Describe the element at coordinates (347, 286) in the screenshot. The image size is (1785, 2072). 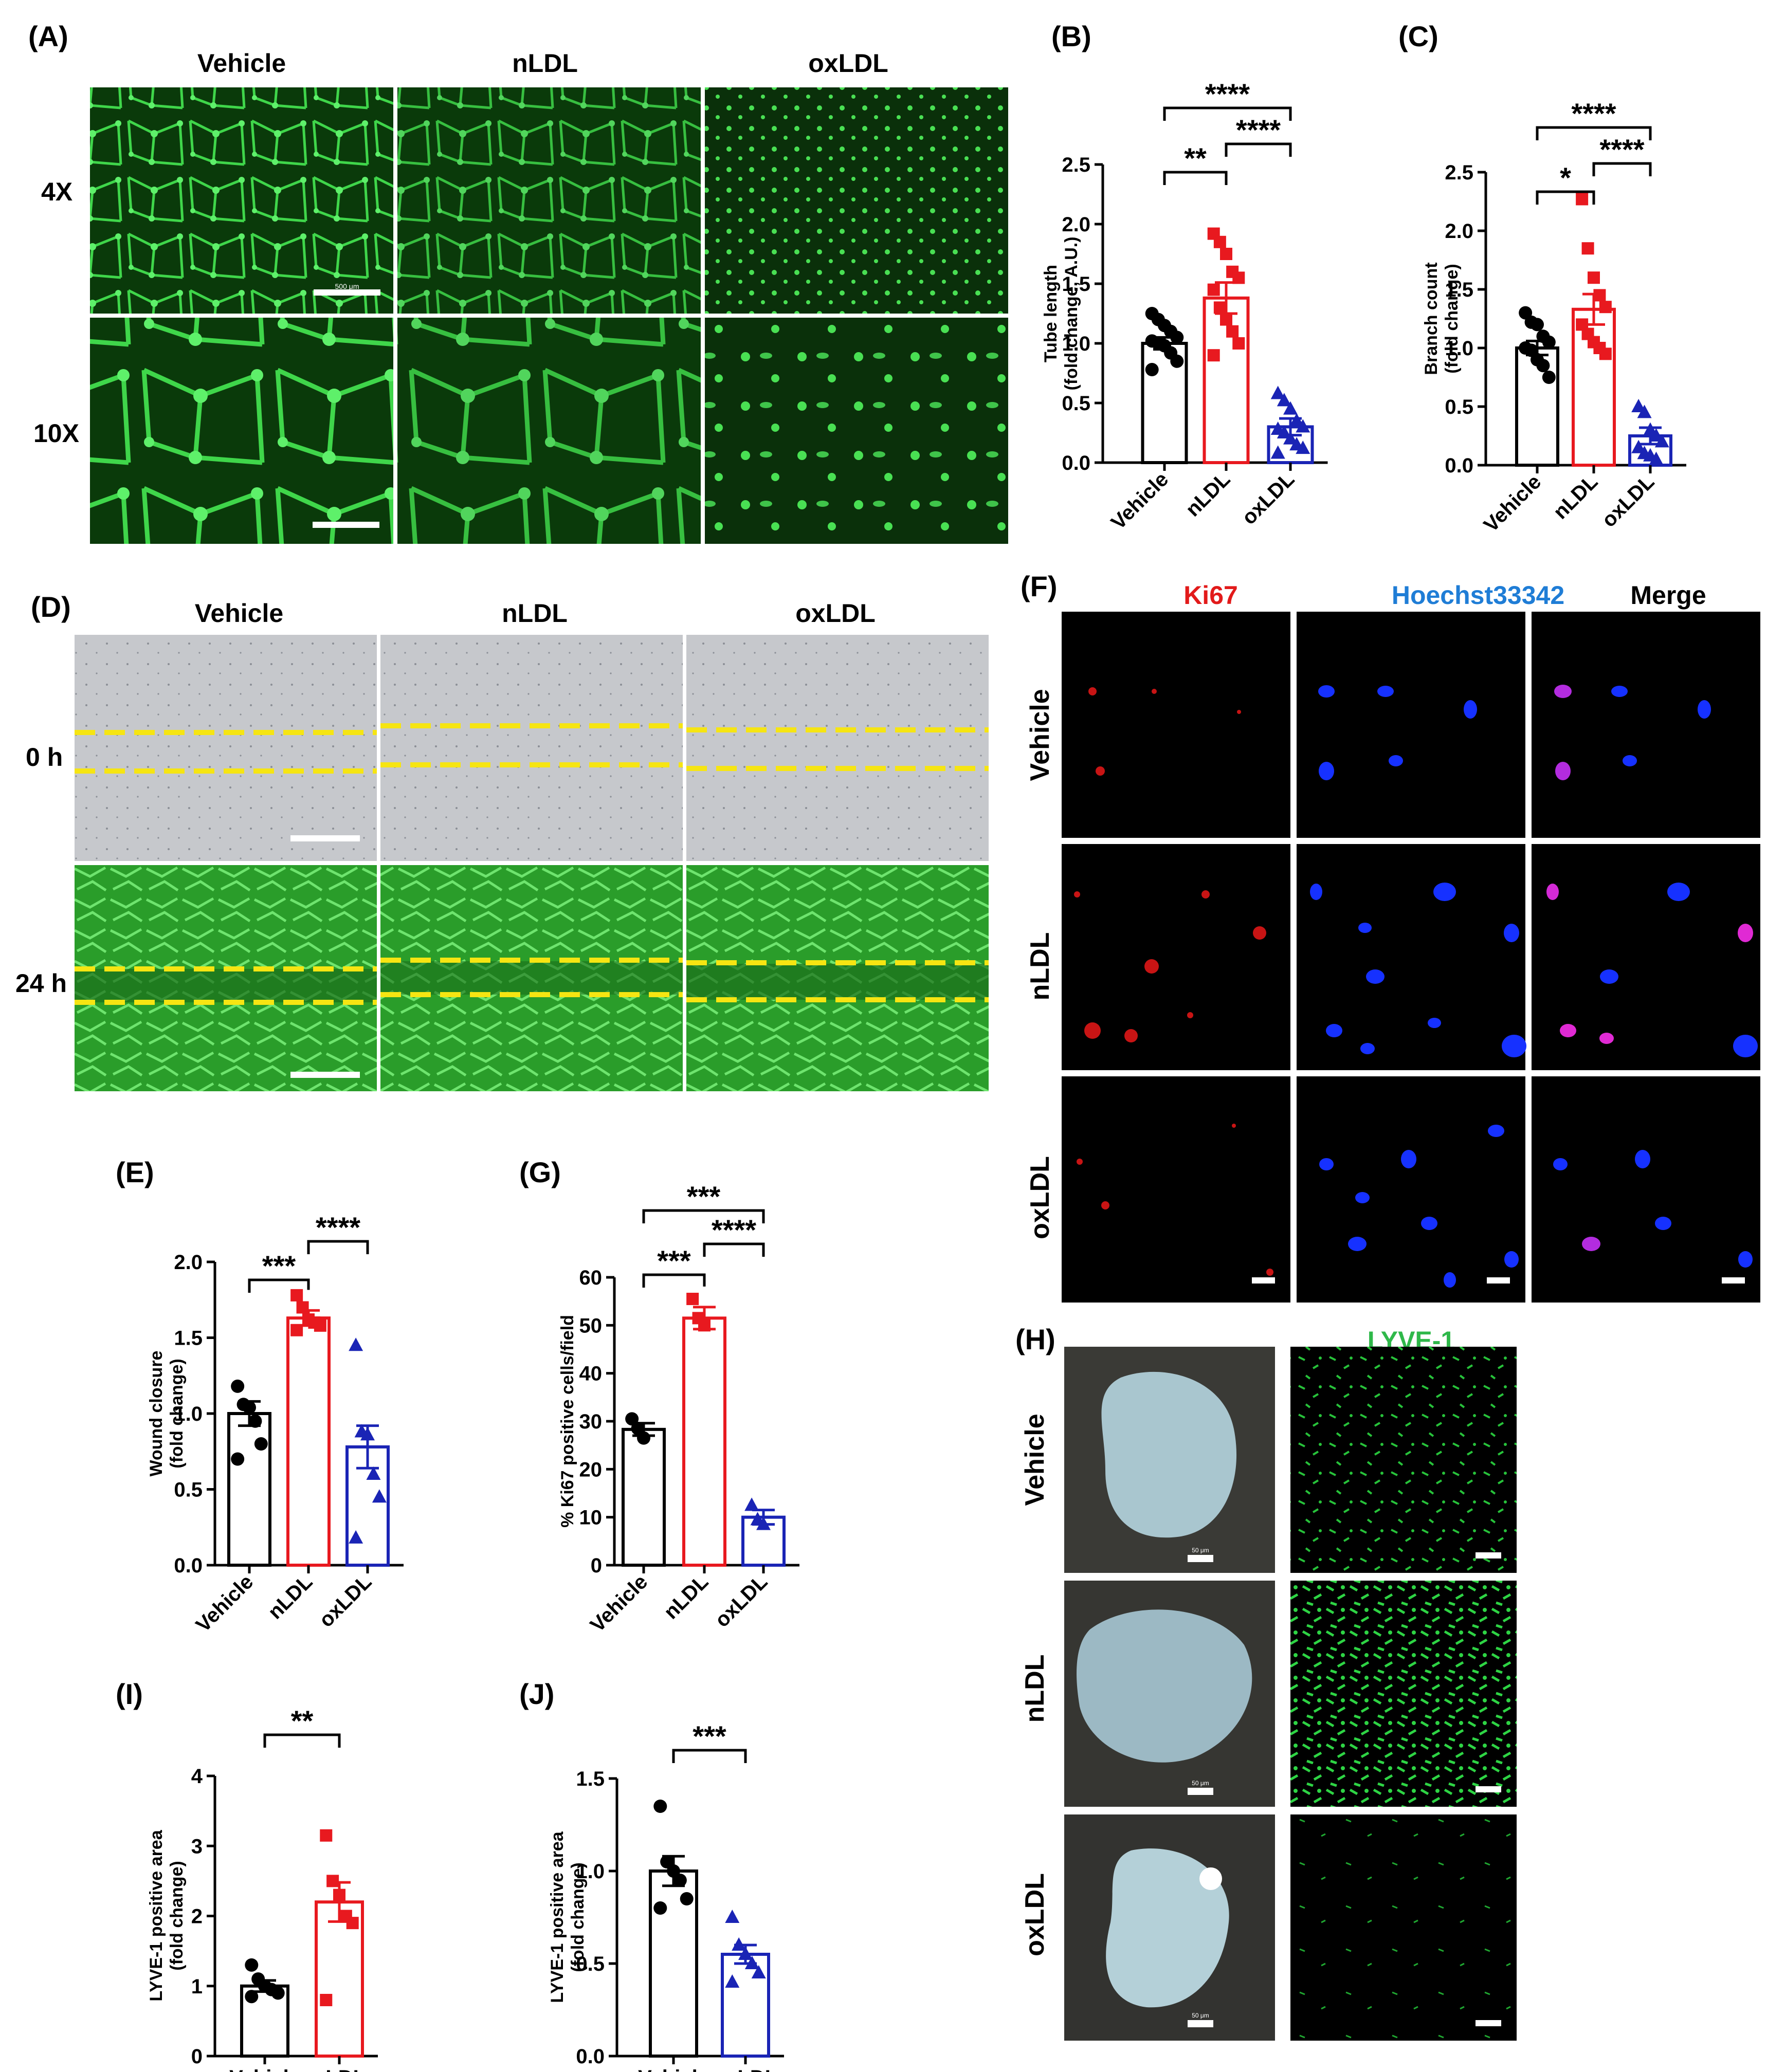
I see `scale-label-a-4x: 500 μm` at that location.